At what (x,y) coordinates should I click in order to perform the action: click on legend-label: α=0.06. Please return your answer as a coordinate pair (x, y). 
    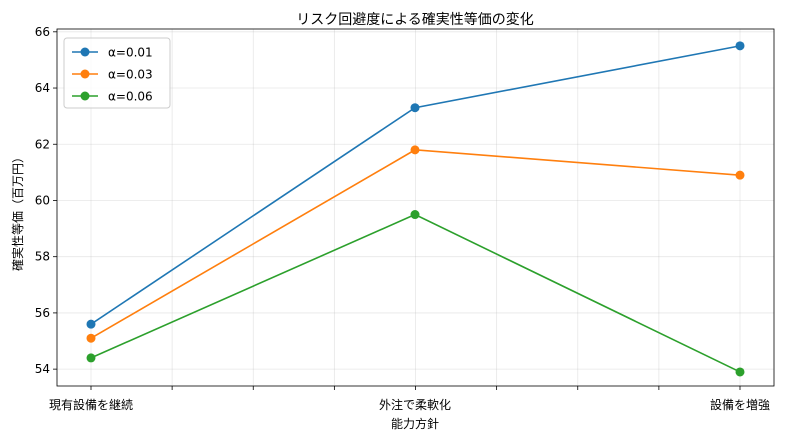
    Looking at the image, I should click on (130, 97).